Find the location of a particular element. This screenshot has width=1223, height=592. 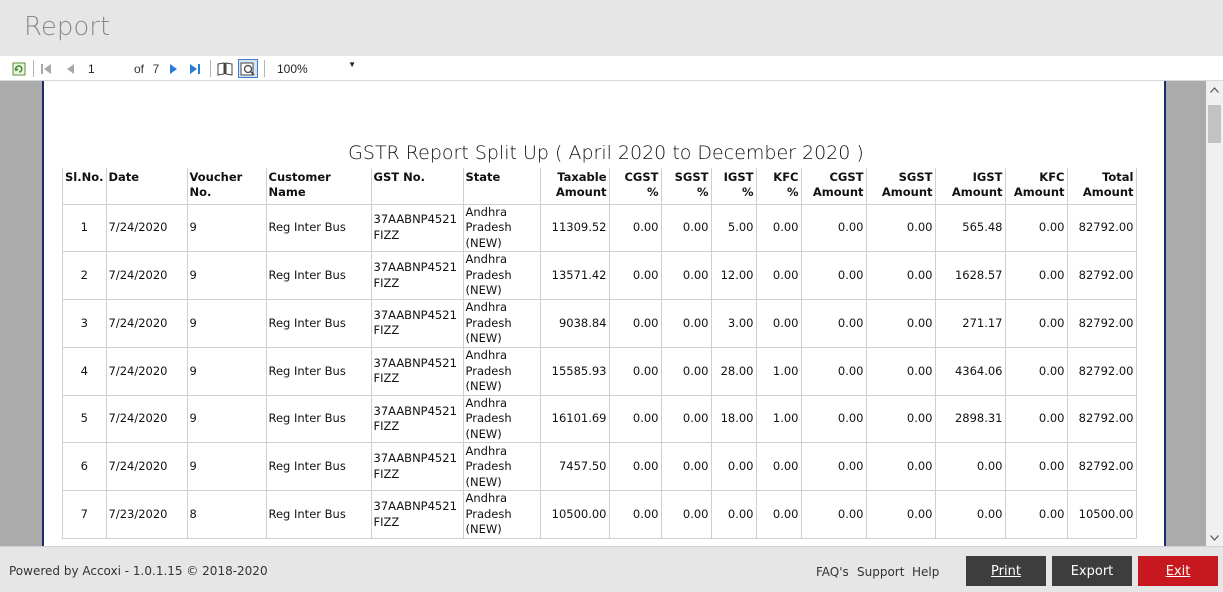

column-header: Total Amount is located at coordinates (1102, 186).